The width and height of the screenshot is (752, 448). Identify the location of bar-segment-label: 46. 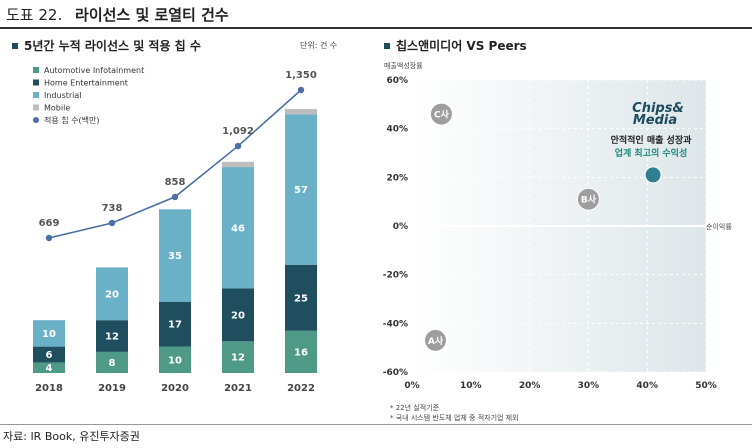
(238, 228).